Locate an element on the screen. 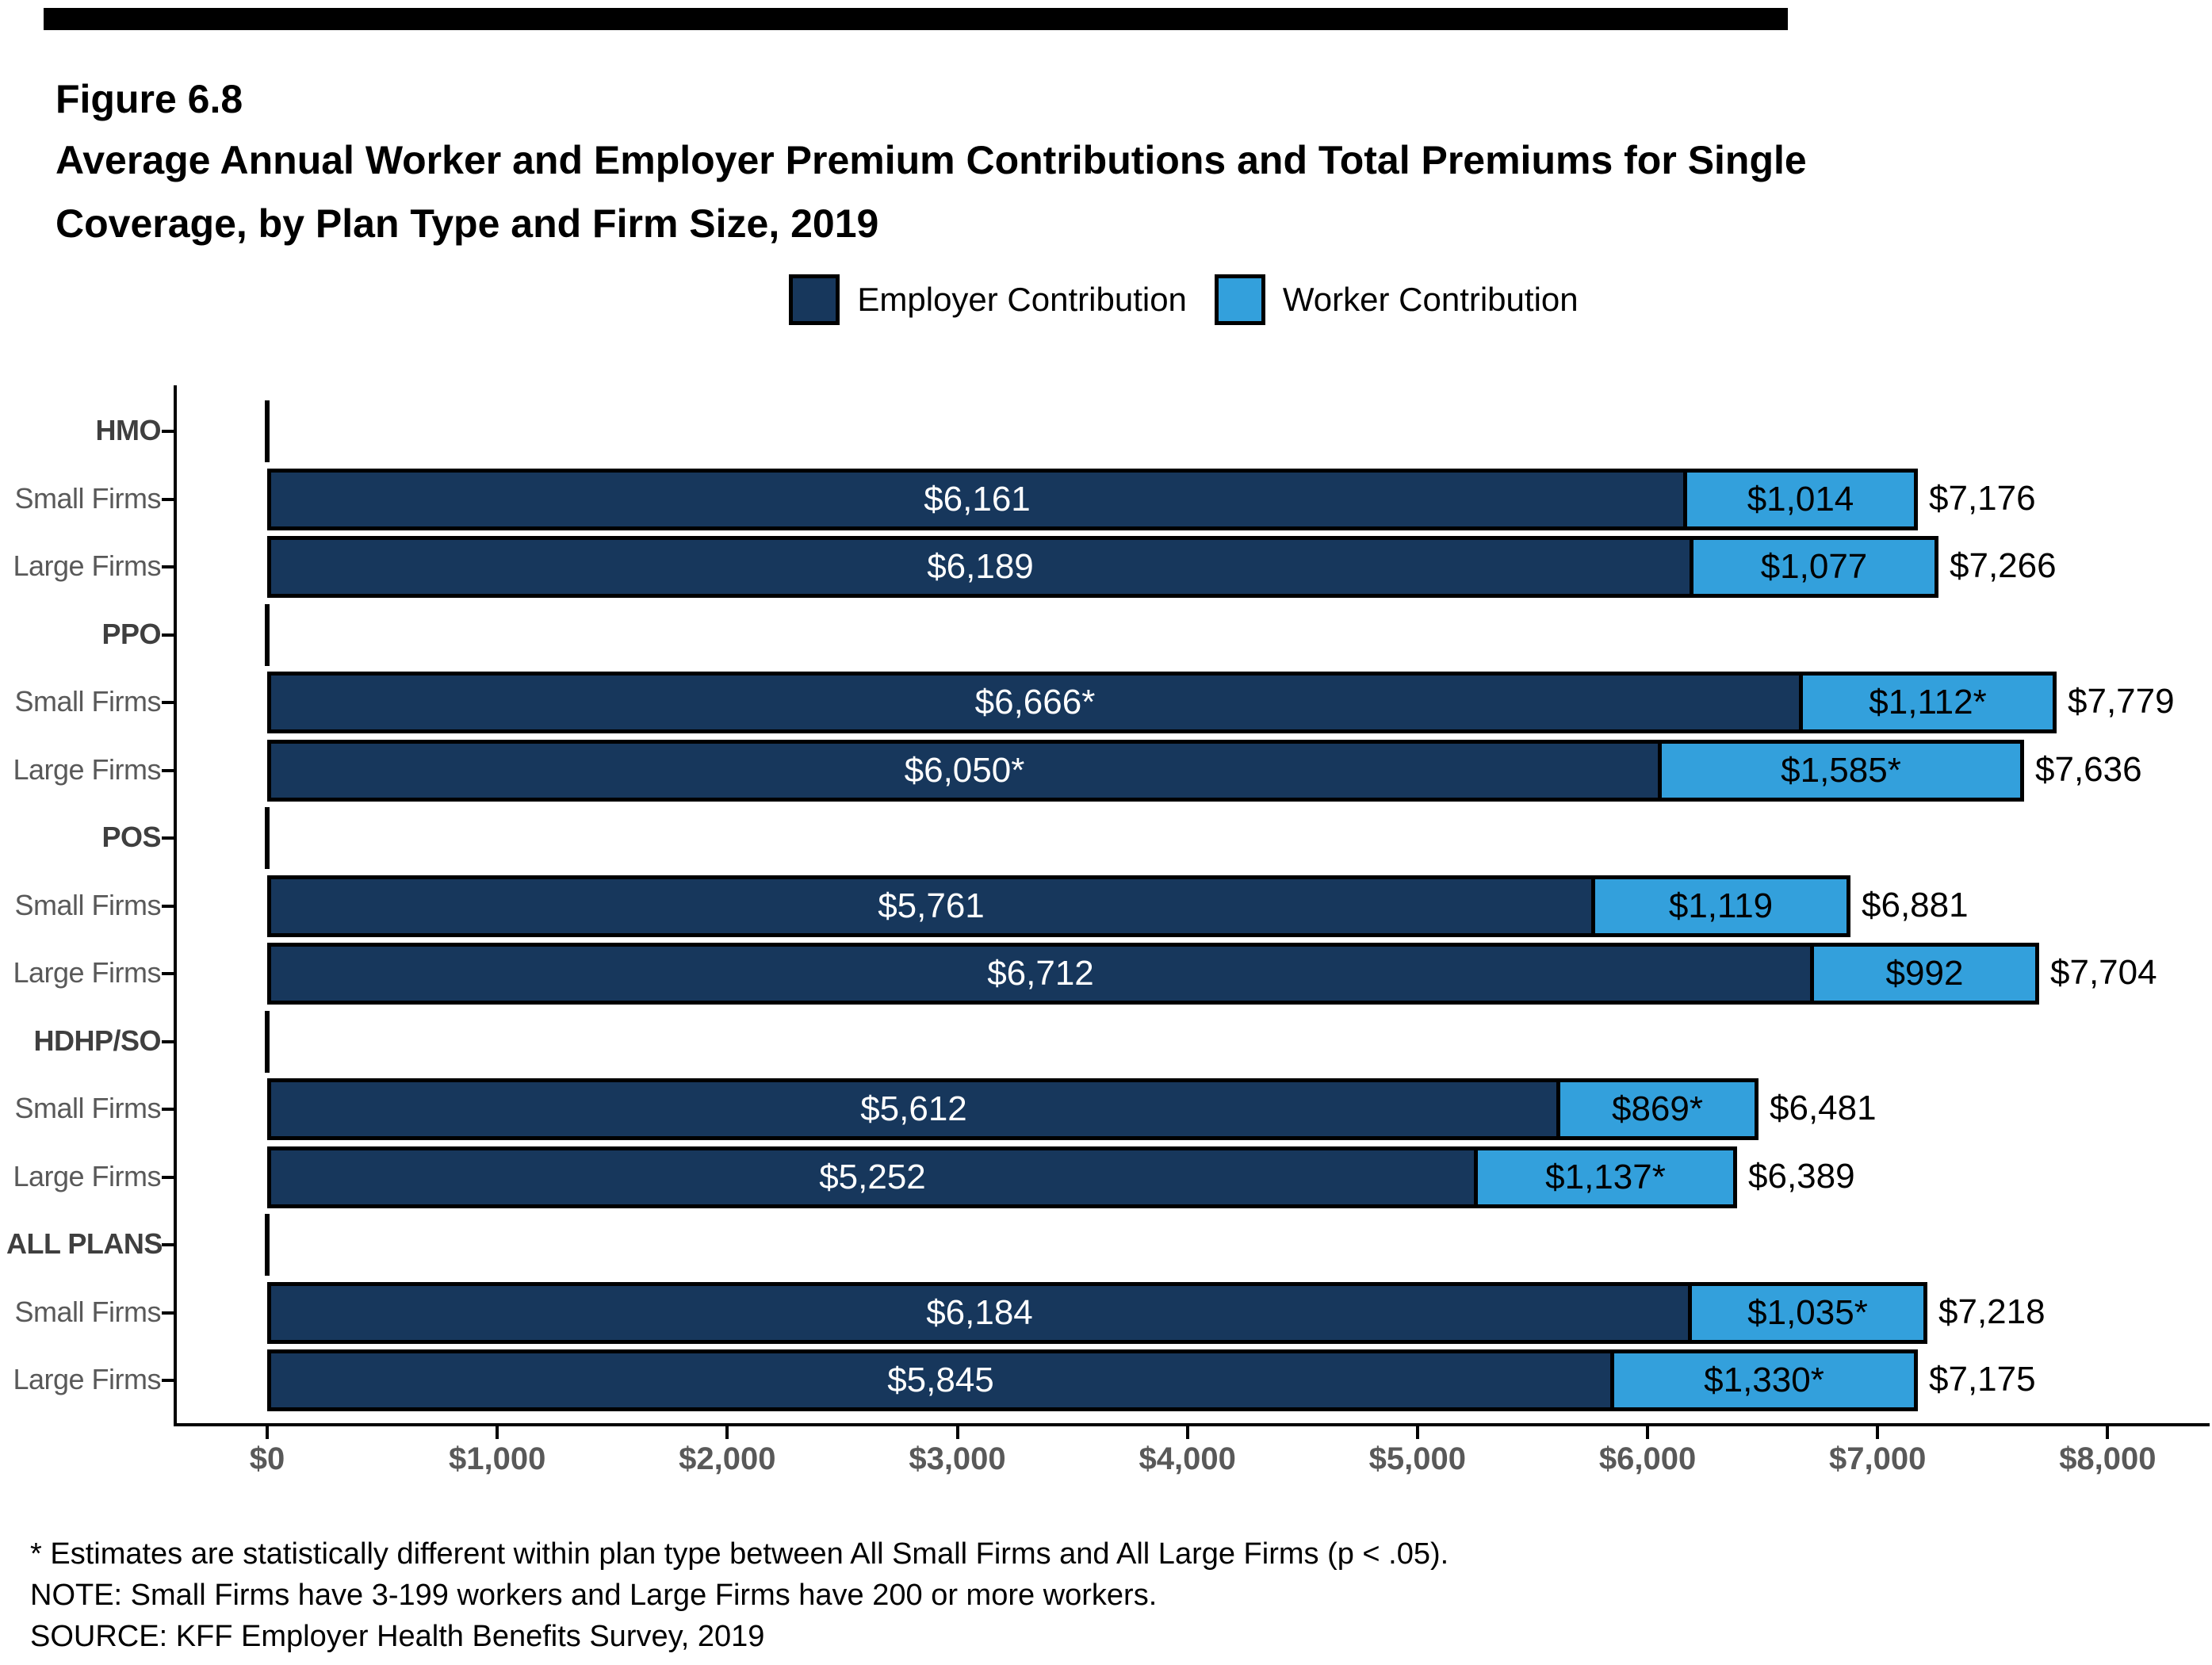 The width and height of the screenshot is (2212, 1665). legend-label-worker: Worker Contribution is located at coordinates (1430, 299).